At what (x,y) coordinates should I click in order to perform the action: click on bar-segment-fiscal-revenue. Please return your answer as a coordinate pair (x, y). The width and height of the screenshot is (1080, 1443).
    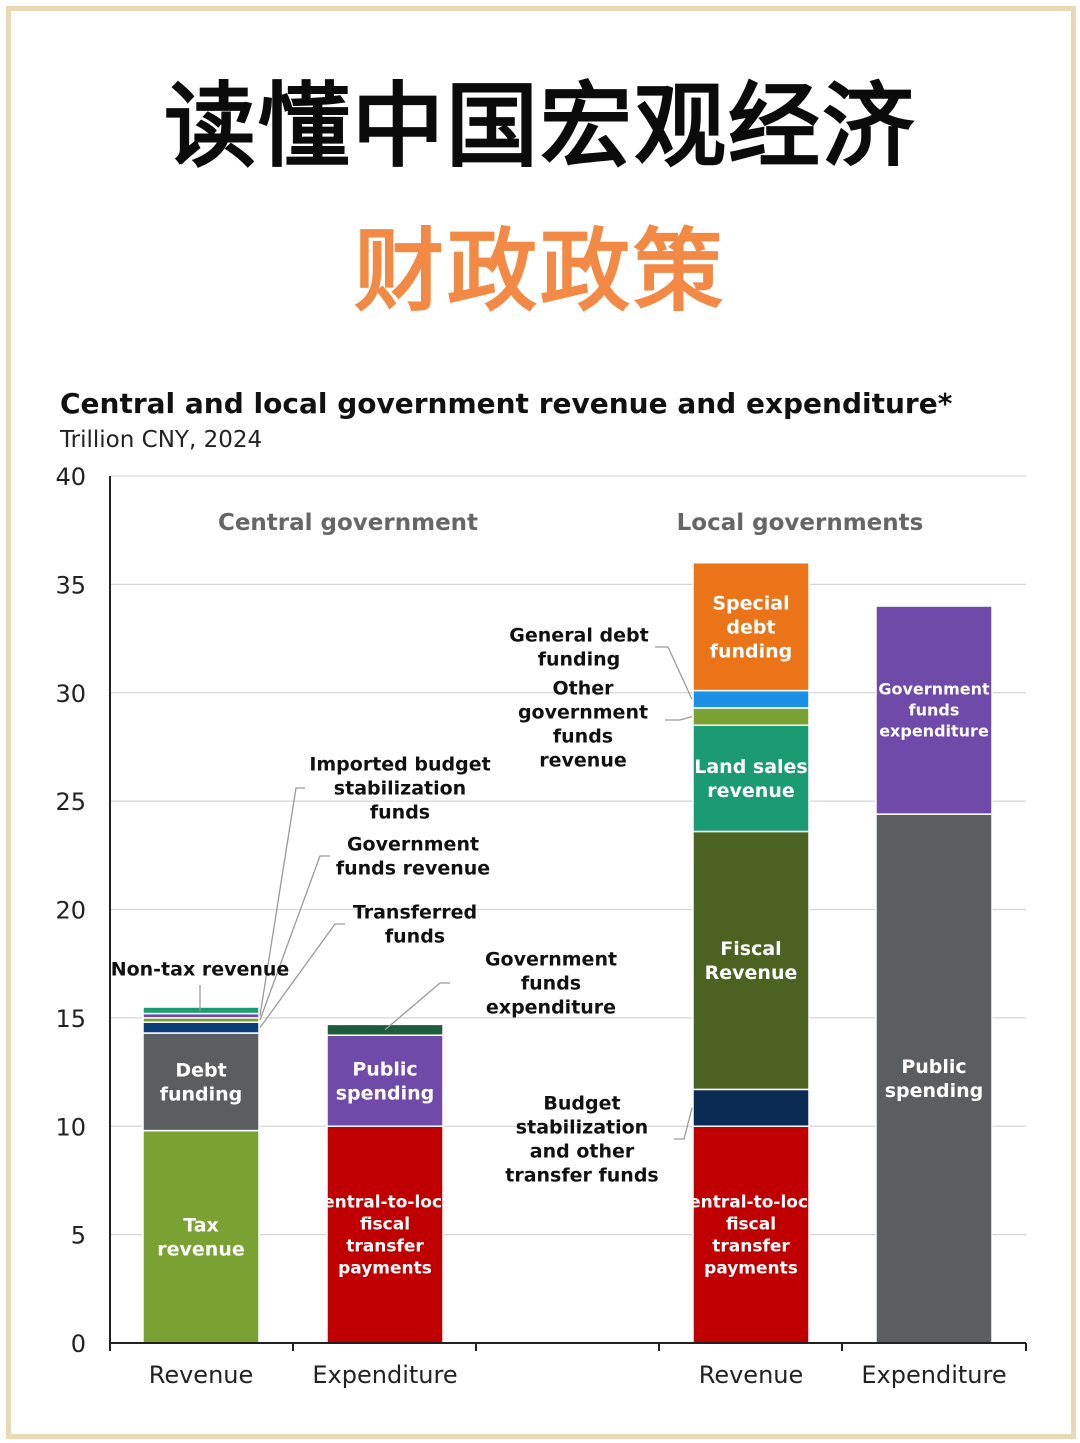
    Looking at the image, I should click on (751, 960).